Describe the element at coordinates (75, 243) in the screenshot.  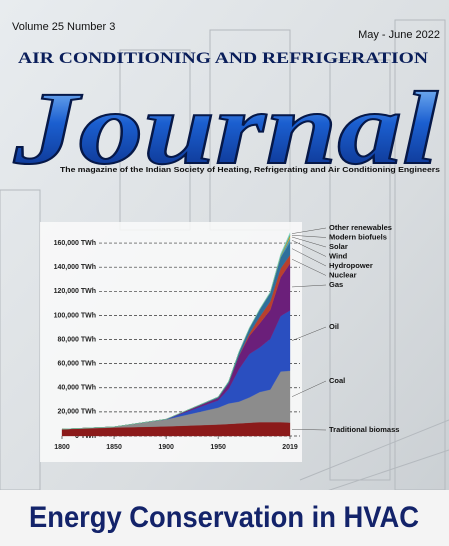
I see `y-tick-label: 160,000 TWh` at that location.